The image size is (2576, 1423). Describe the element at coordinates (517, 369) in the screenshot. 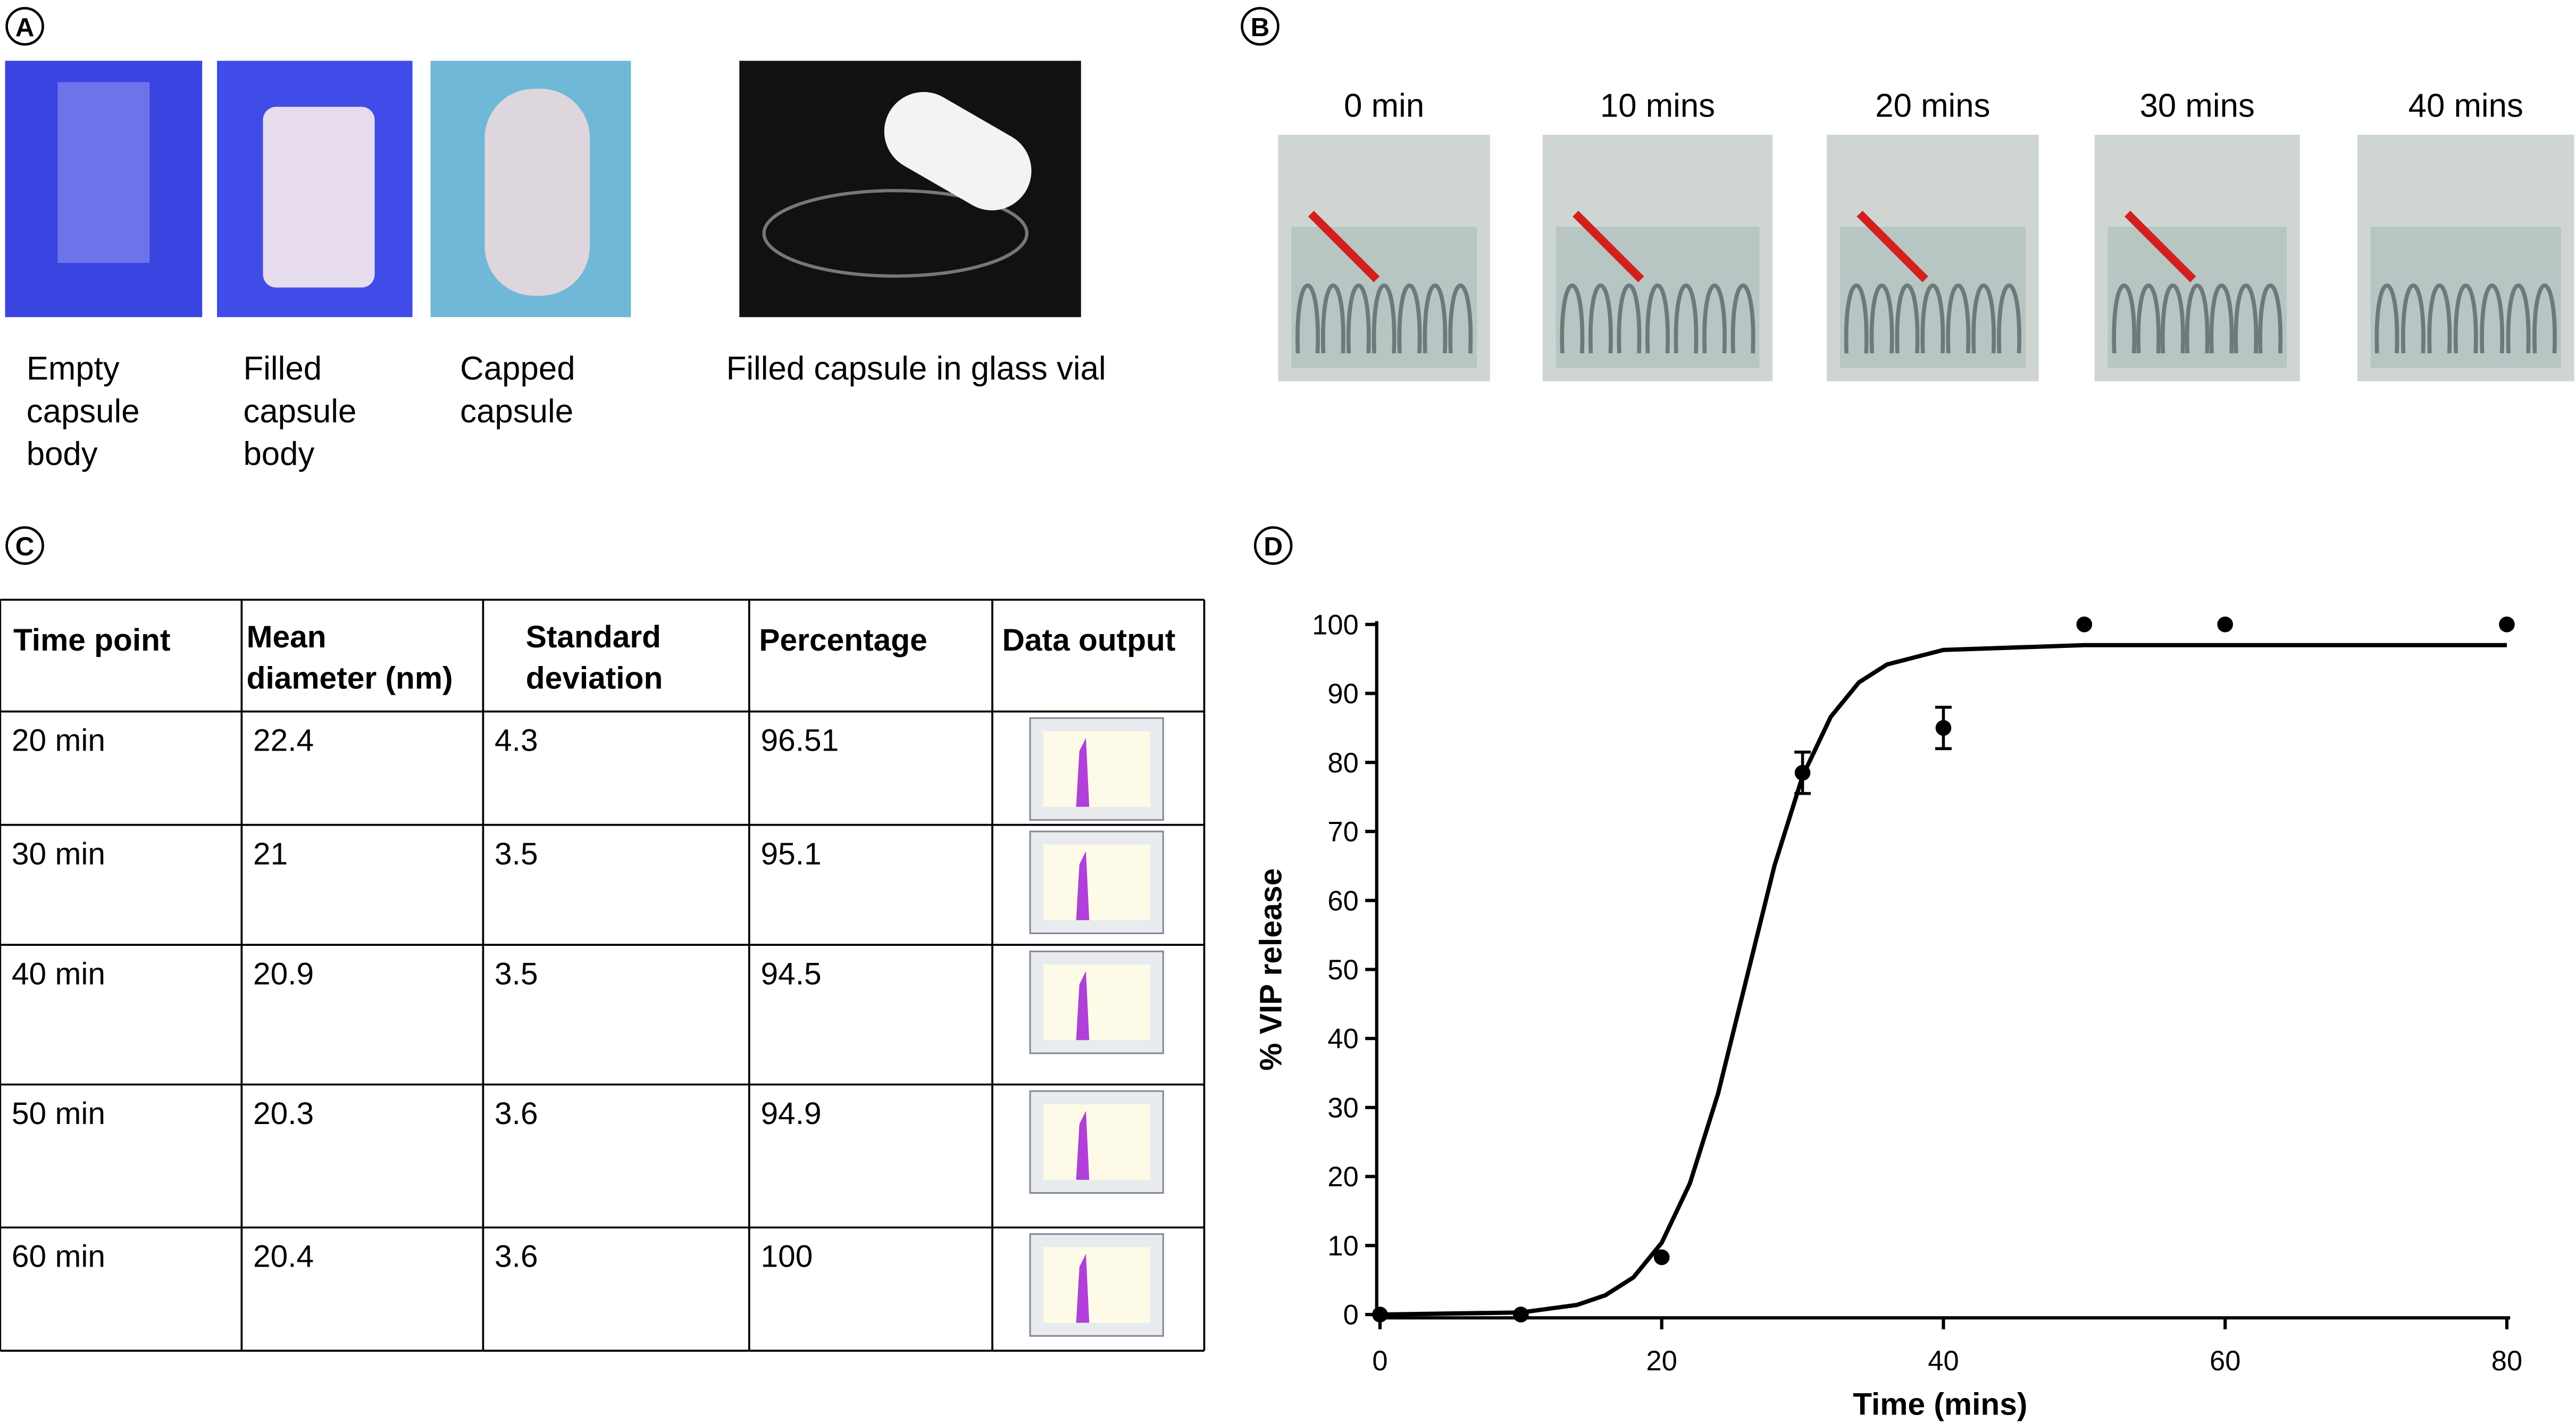

I see `caption: Capped` at that location.